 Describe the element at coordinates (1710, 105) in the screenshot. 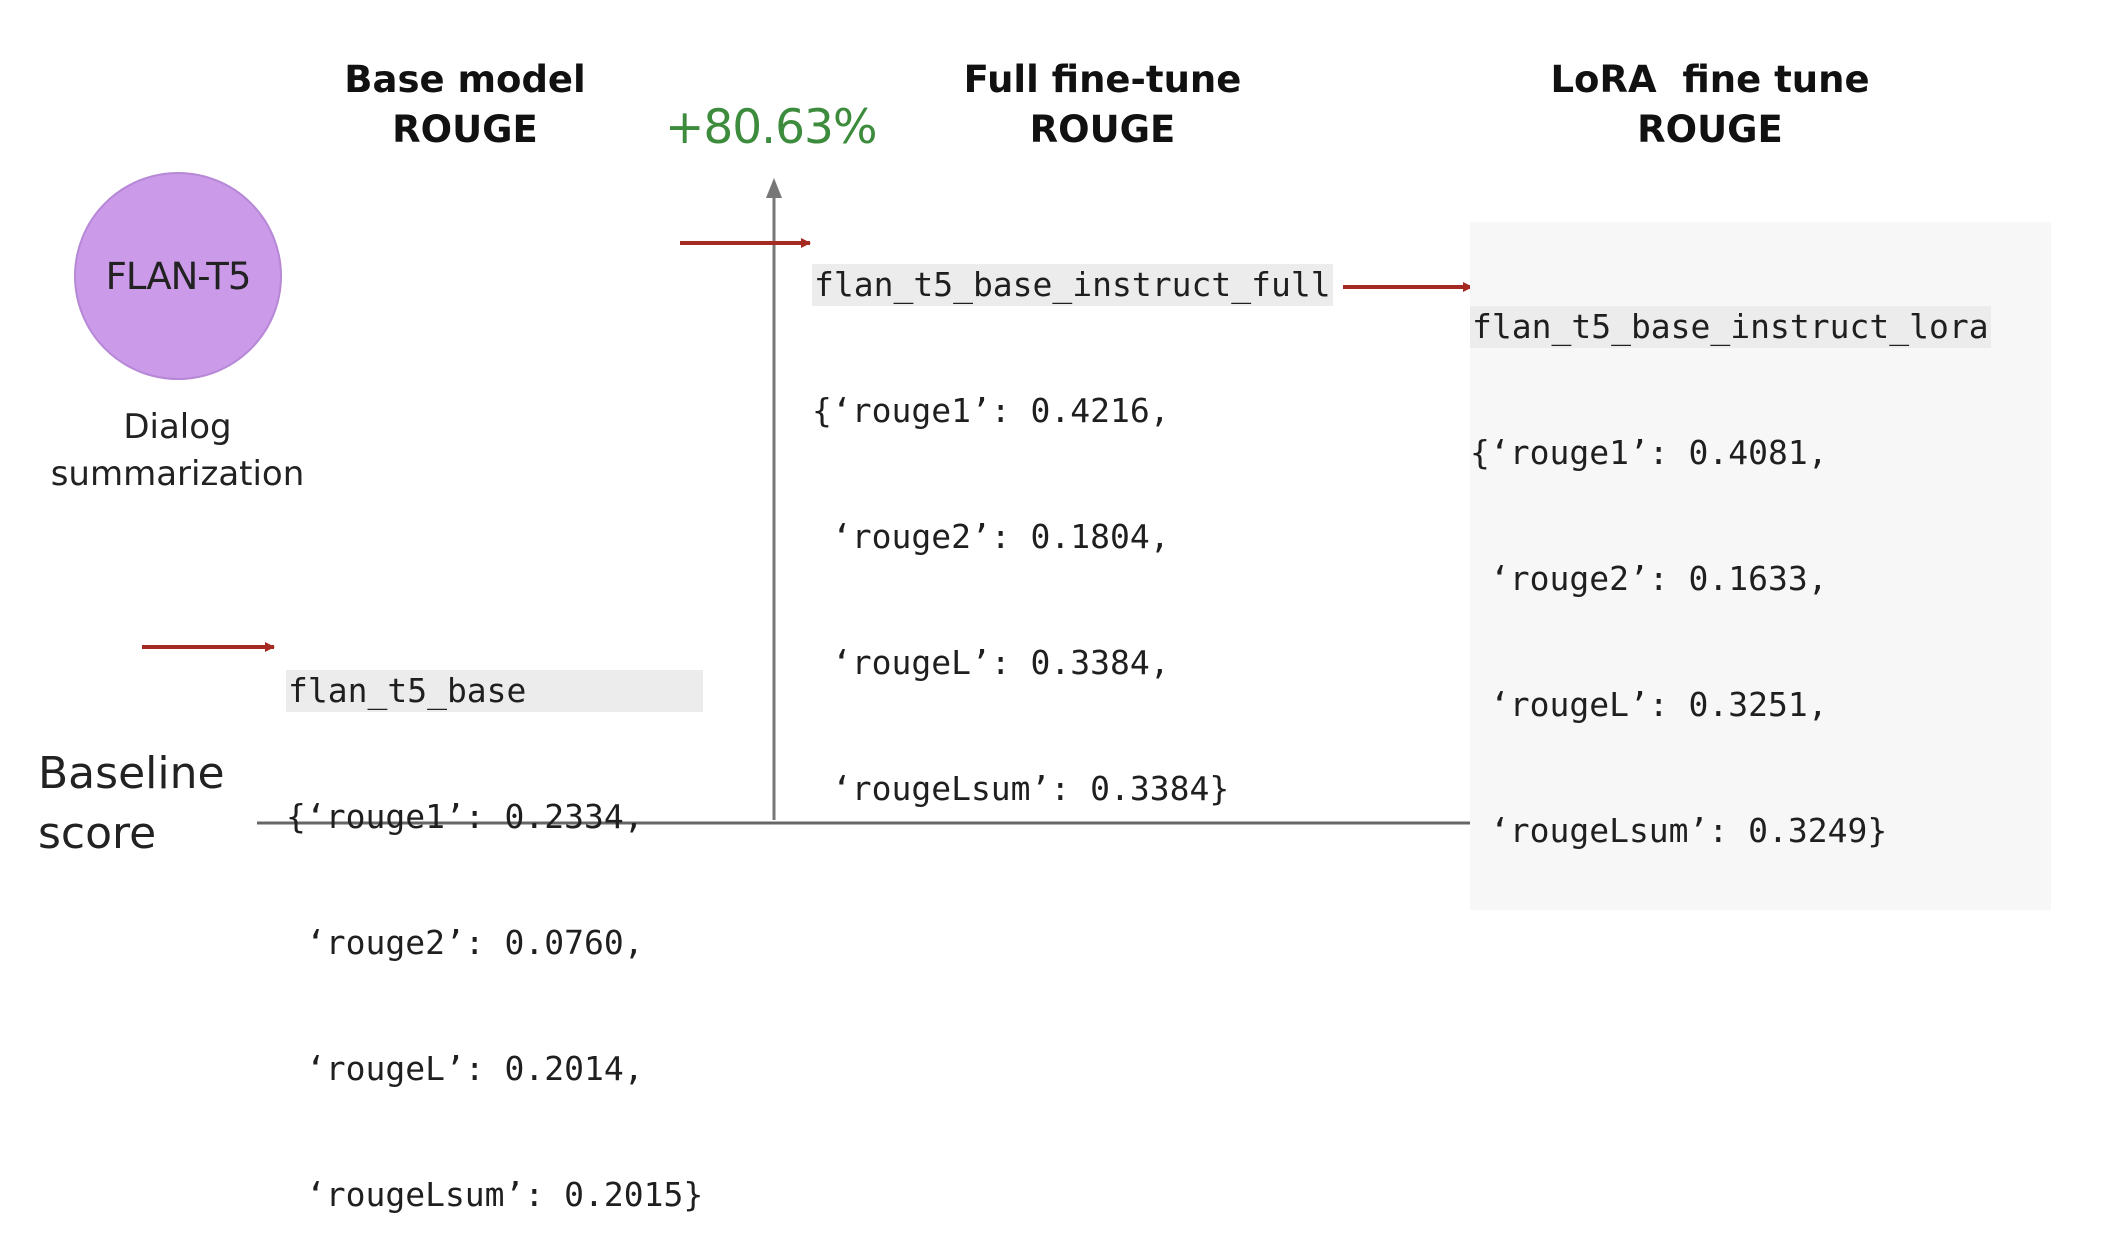

I see `lora-finetune-title: LoRA fine tune ROUGE` at that location.